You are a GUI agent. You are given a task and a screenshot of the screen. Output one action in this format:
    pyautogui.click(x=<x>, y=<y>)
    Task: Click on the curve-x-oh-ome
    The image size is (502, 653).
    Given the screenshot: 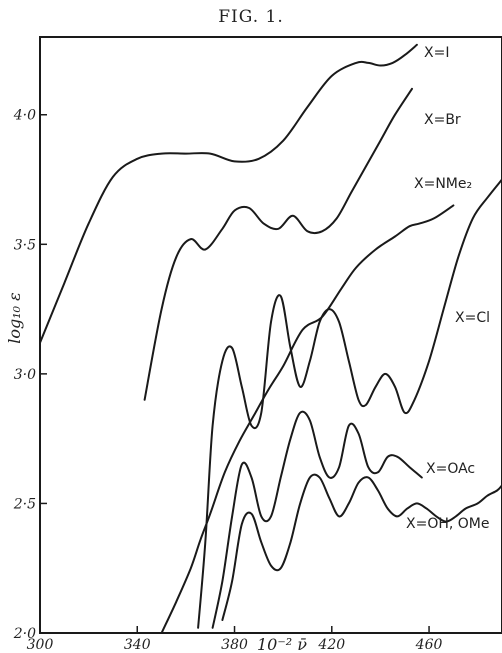 What is the action you would take?
    pyautogui.click(x=361, y=547)
    